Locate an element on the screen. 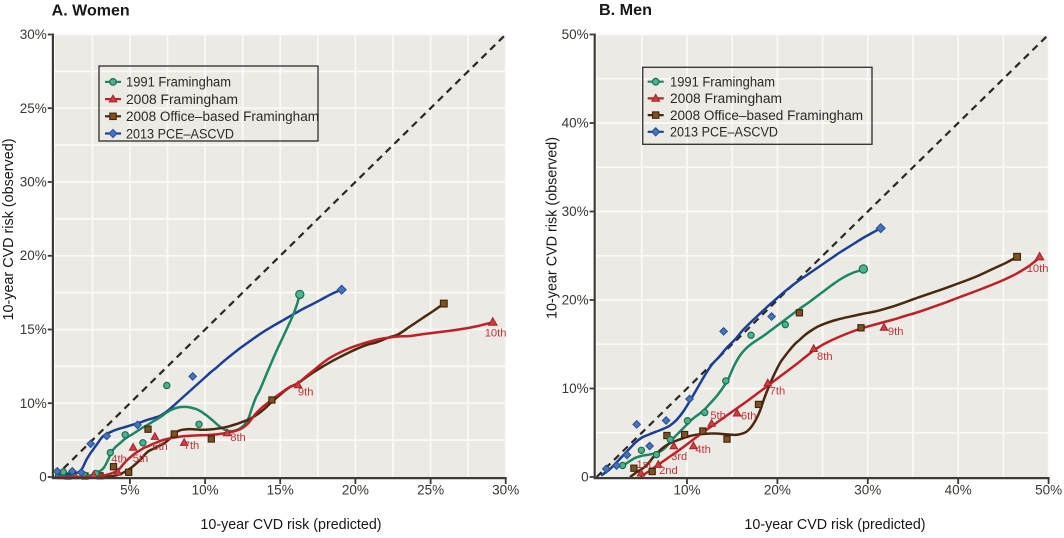  svg-text: 3rd is located at coordinates (679, 457).